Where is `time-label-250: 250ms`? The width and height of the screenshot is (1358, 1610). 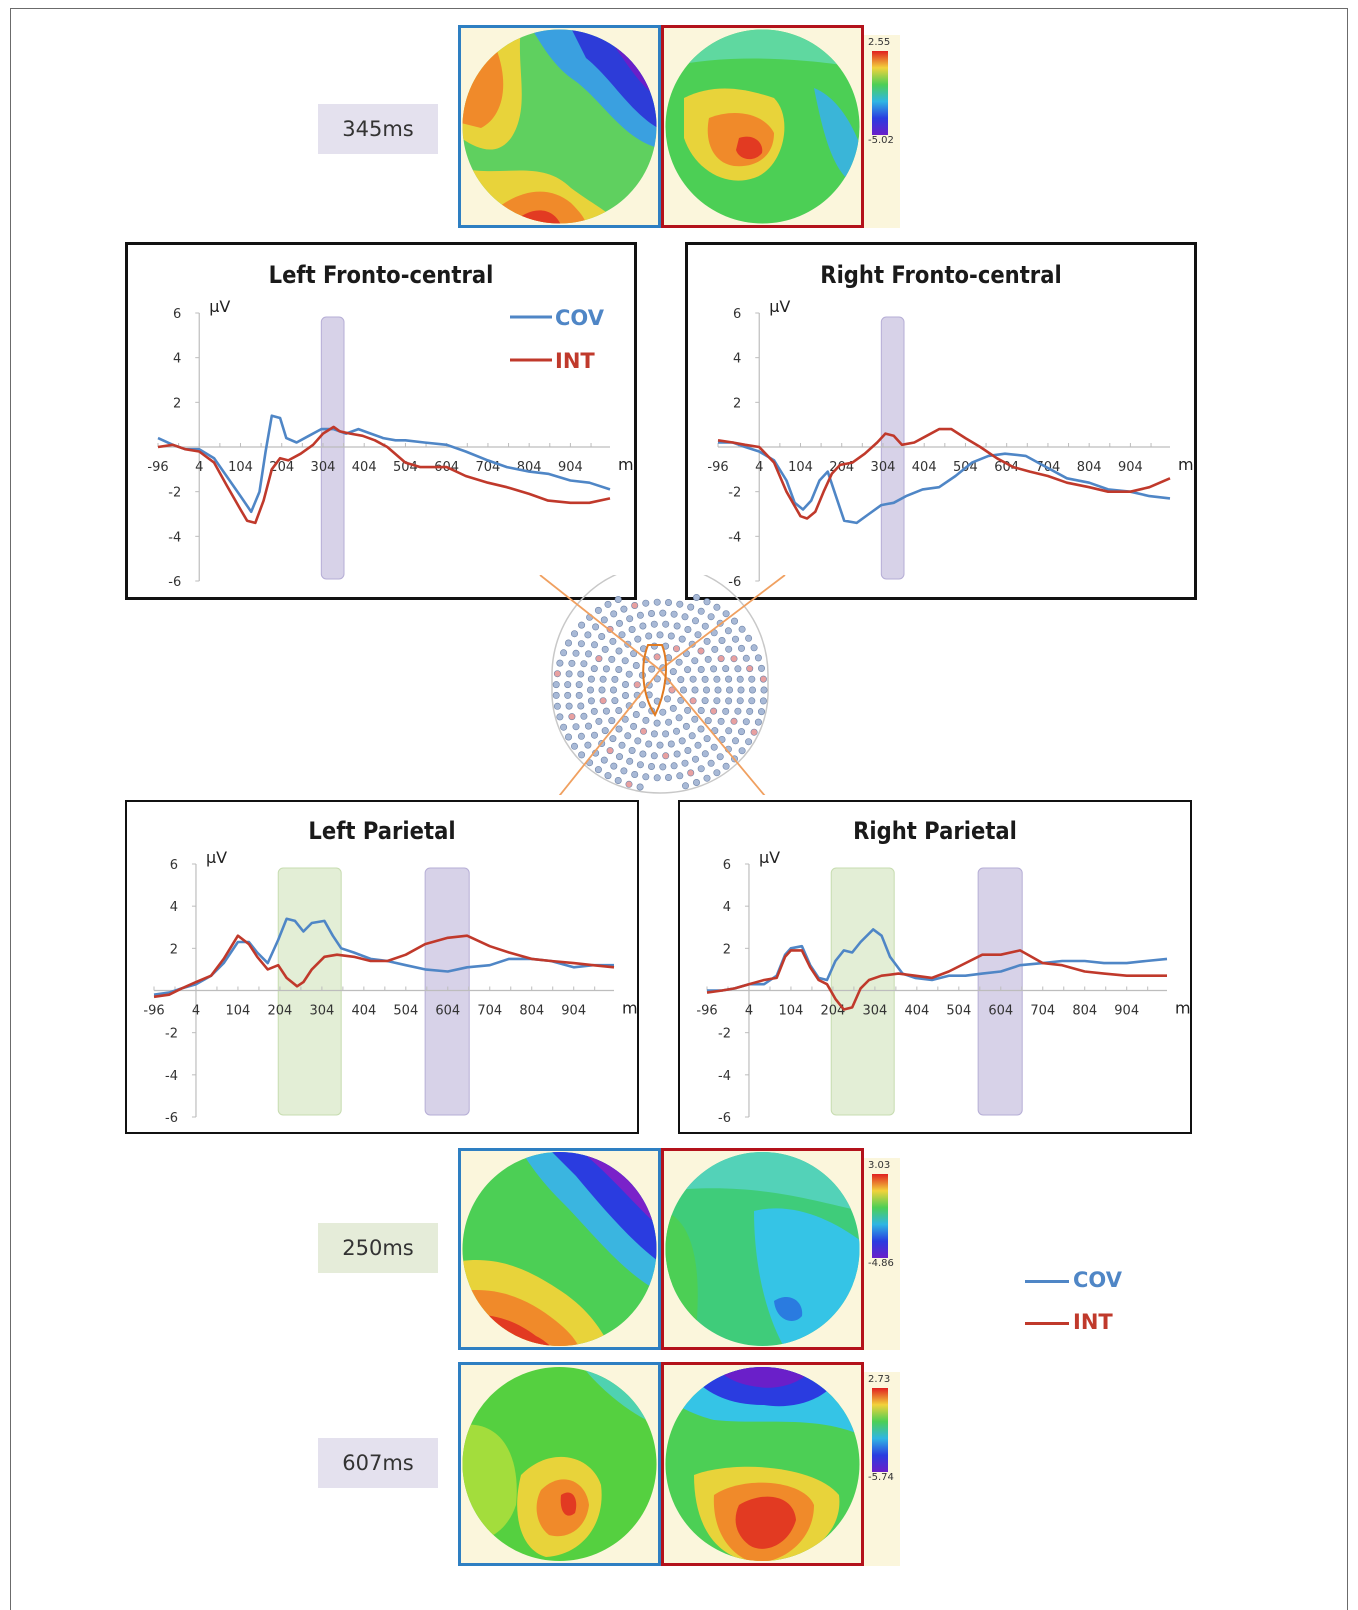
time-label-250: 250ms is located at coordinates (378, 1248).